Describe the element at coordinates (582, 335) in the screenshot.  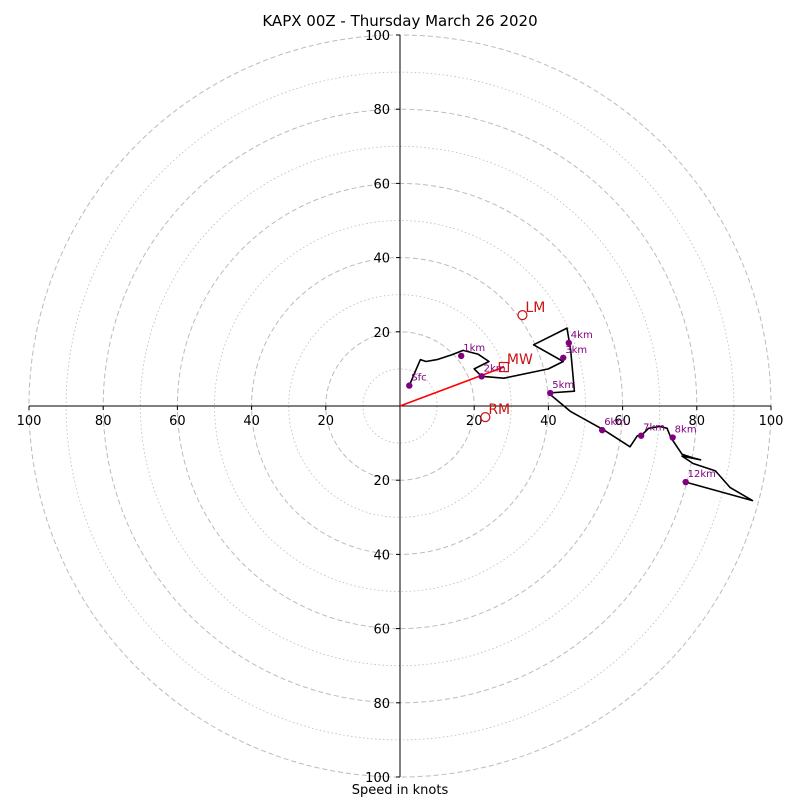
I see `height-point-label: 4km` at that location.